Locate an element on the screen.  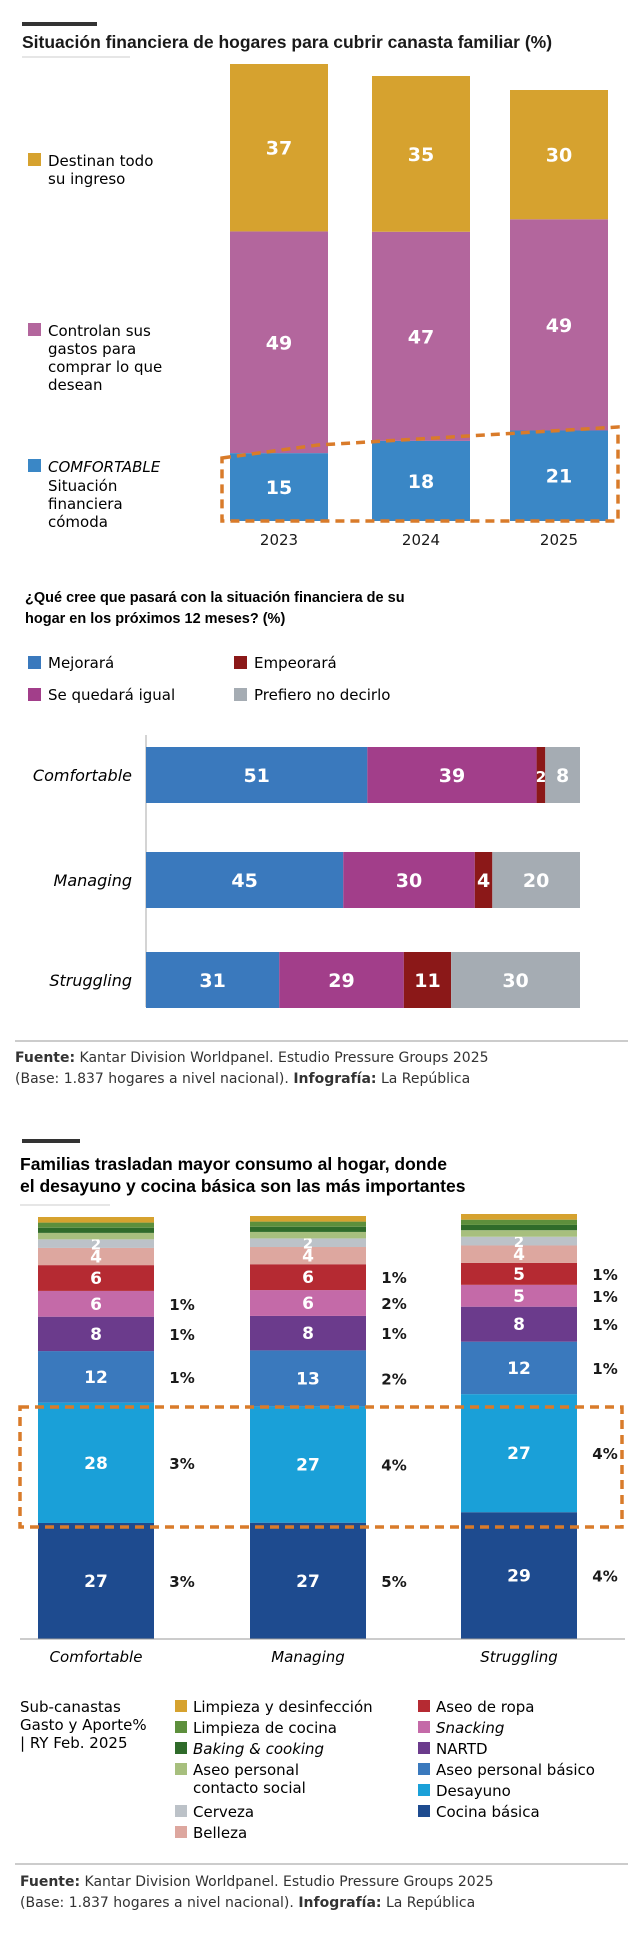
bar-struggling-aseo-de-ropa is located at coordinates (519, 1273).